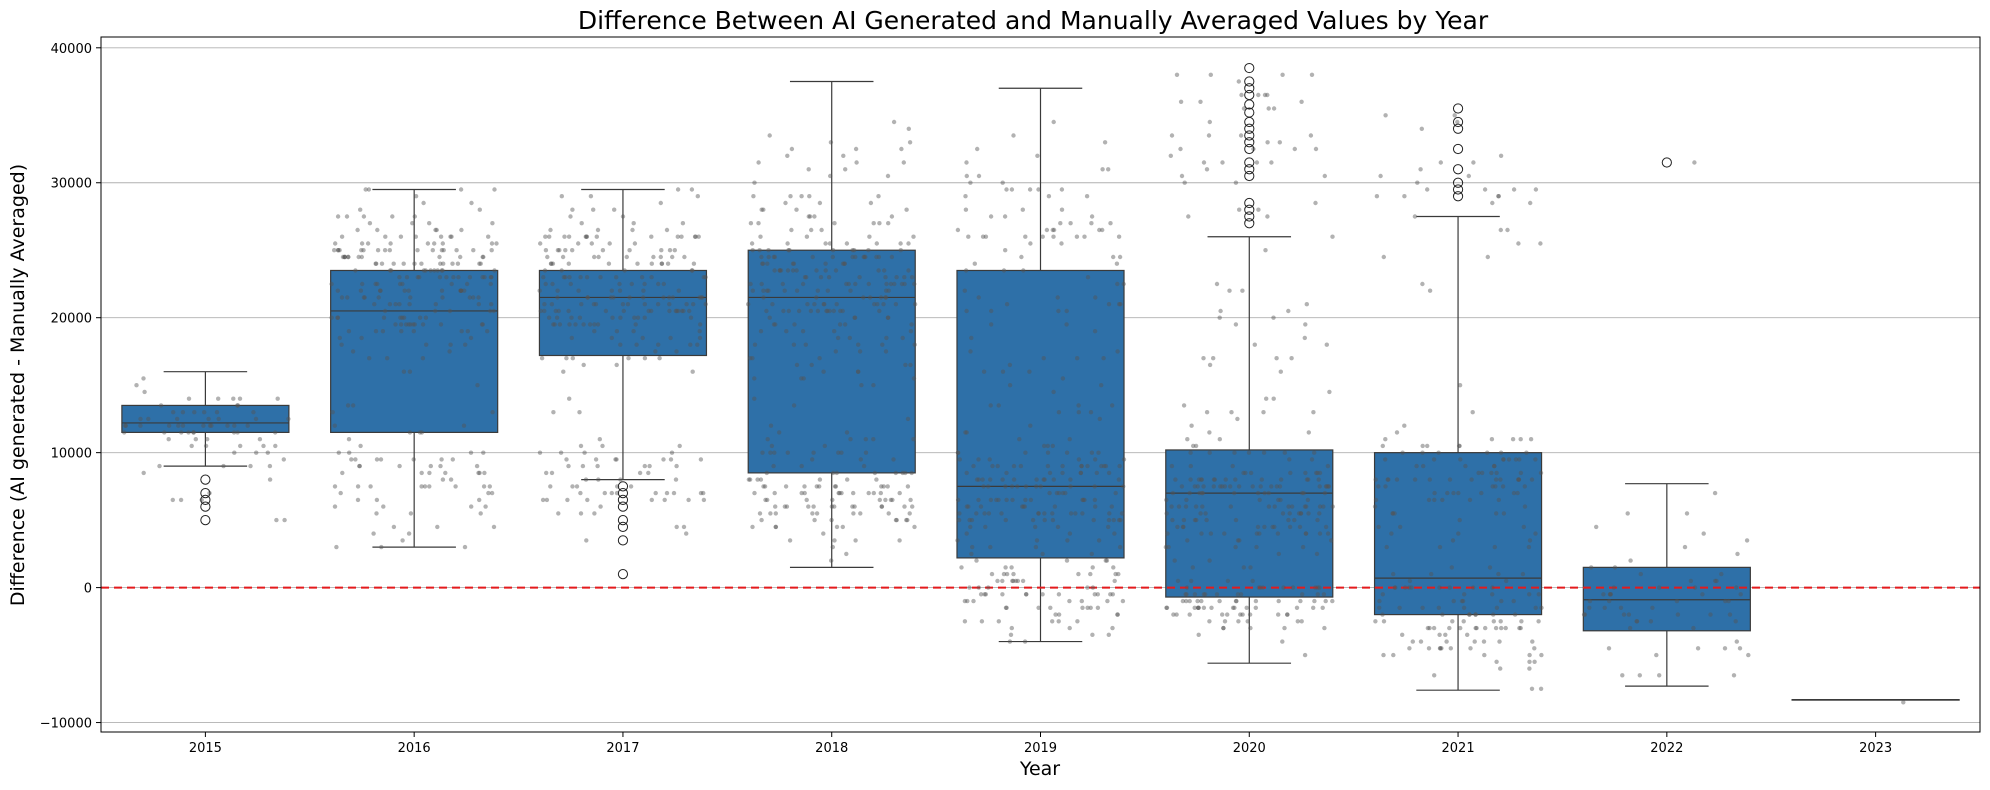 This screenshot has width=1990, height=790. I want to click on y-tick-label: −10000, so click(66, 724).